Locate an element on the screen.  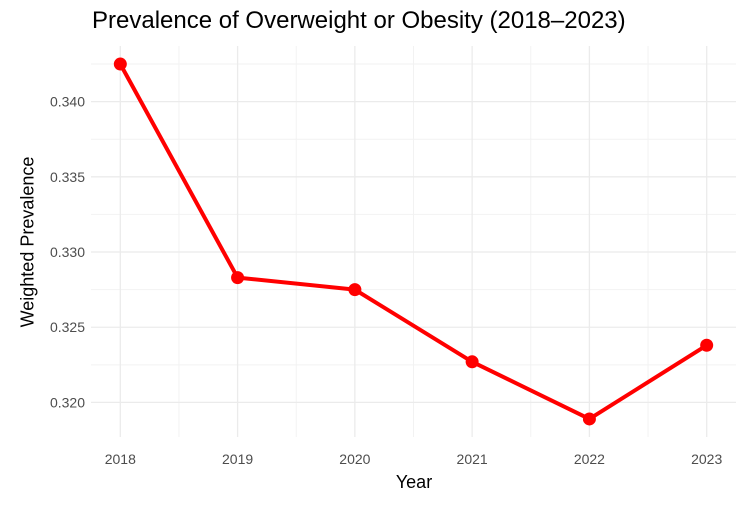
y-axis-ticks: 0.320 0.325 0.330 0.335 0.340 is located at coordinates (67, 252).